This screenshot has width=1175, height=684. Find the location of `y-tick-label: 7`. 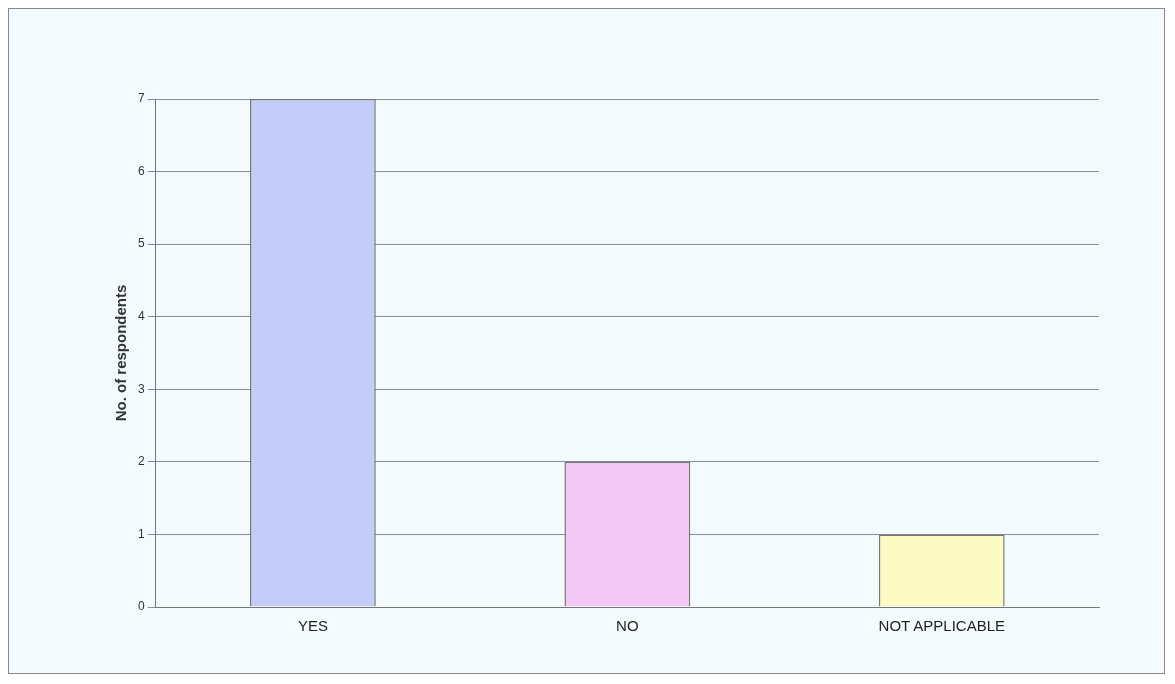

y-tick-label: 7 is located at coordinates (141, 98).